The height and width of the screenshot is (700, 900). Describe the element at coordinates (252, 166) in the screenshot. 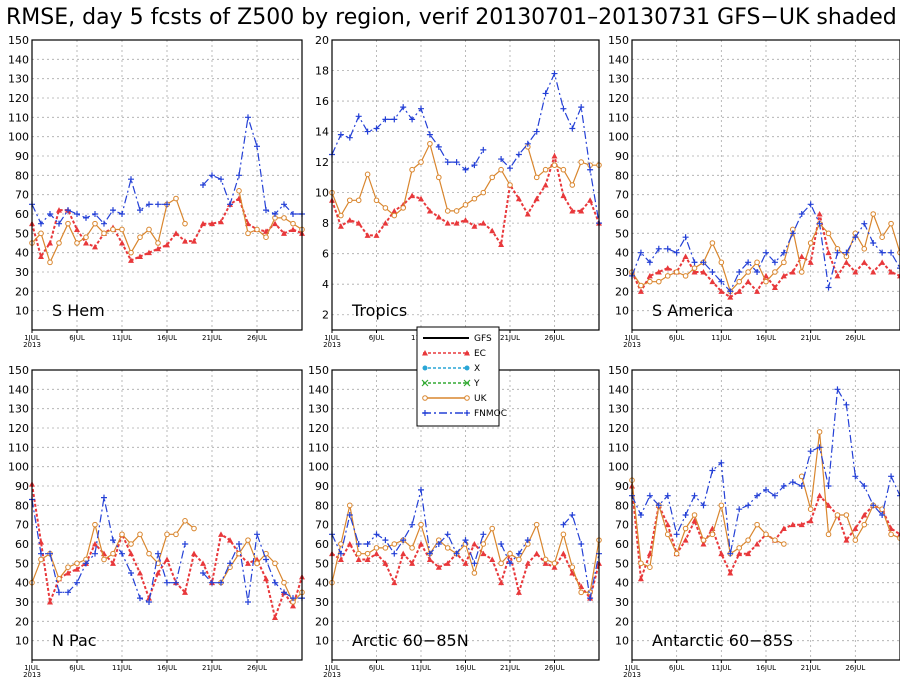

I see `series-line` at that location.